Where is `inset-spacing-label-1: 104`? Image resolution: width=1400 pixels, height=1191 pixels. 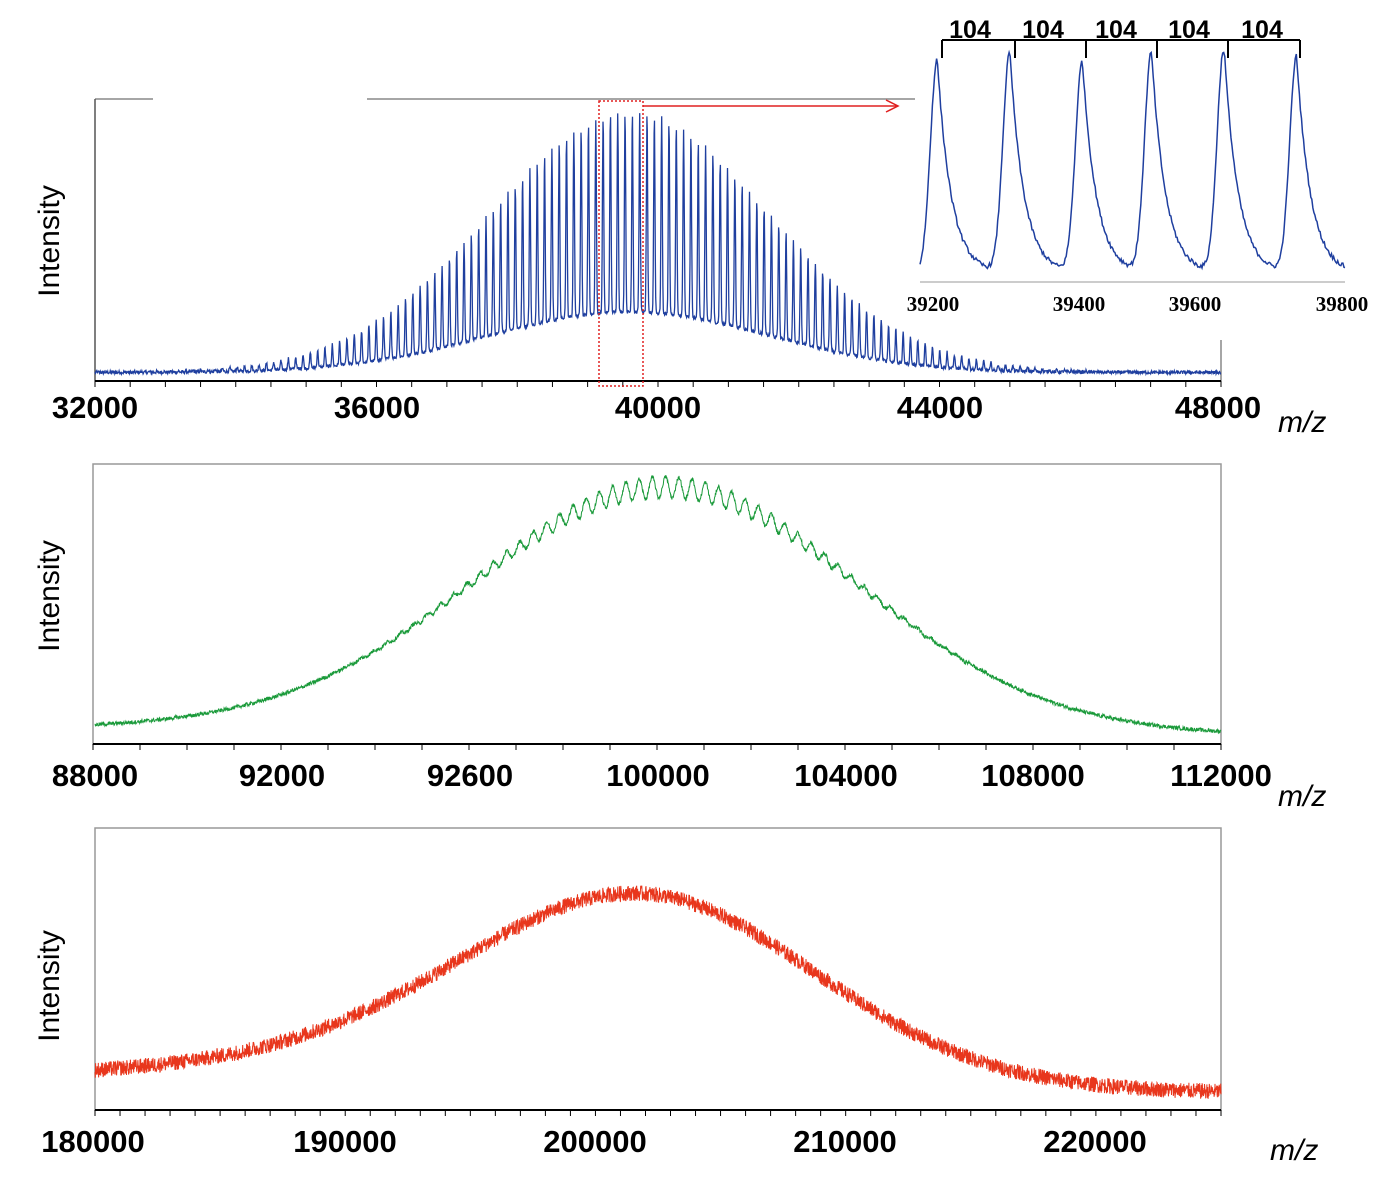 inset-spacing-label-1: 104 is located at coordinates (1043, 30).